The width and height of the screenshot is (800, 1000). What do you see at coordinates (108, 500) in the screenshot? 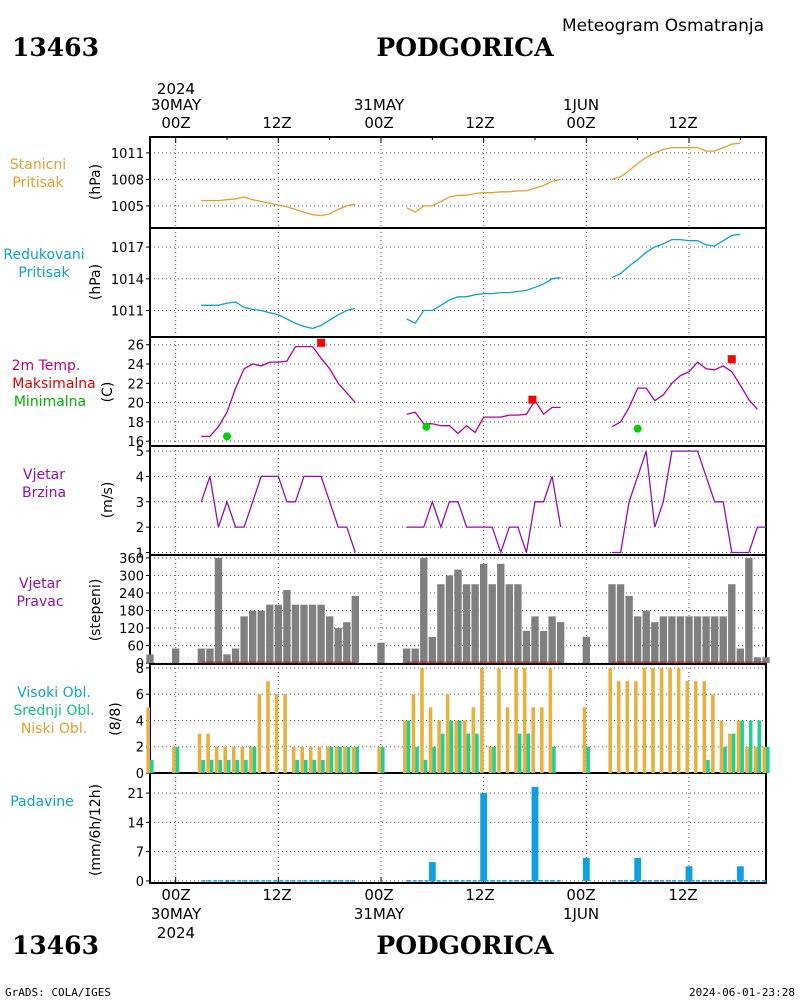
I see `wind-speed-unit: (m/s)` at bounding box center [108, 500].